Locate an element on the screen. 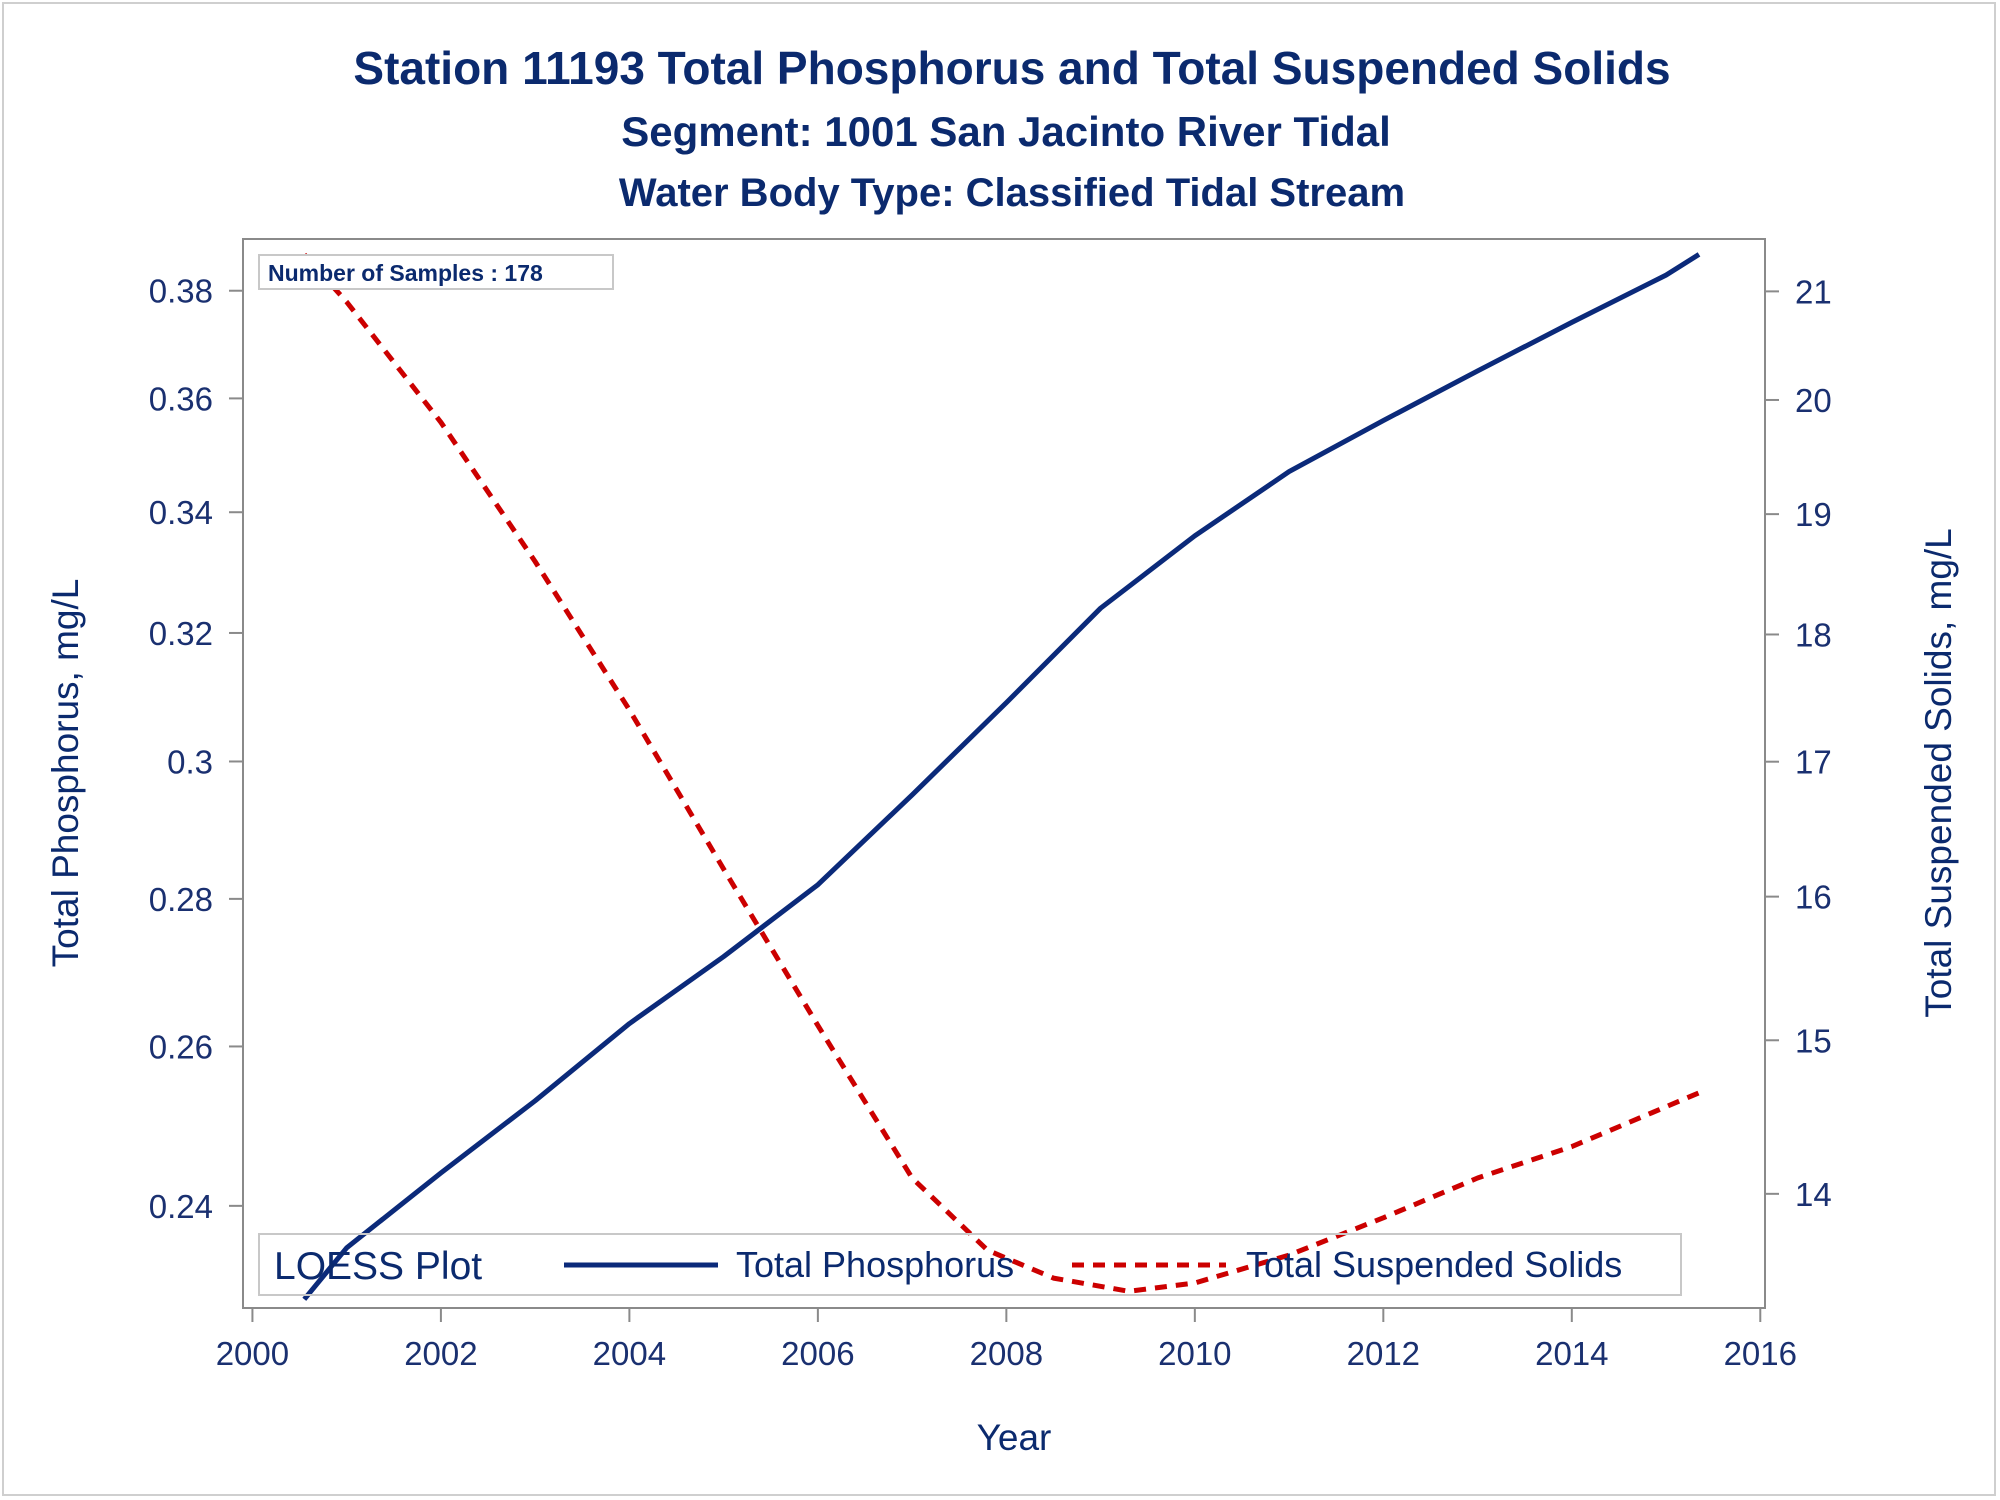 Image resolution: width=2000 pixels, height=1500 pixels. y-right-tick-label: 21 is located at coordinates (1813, 291).